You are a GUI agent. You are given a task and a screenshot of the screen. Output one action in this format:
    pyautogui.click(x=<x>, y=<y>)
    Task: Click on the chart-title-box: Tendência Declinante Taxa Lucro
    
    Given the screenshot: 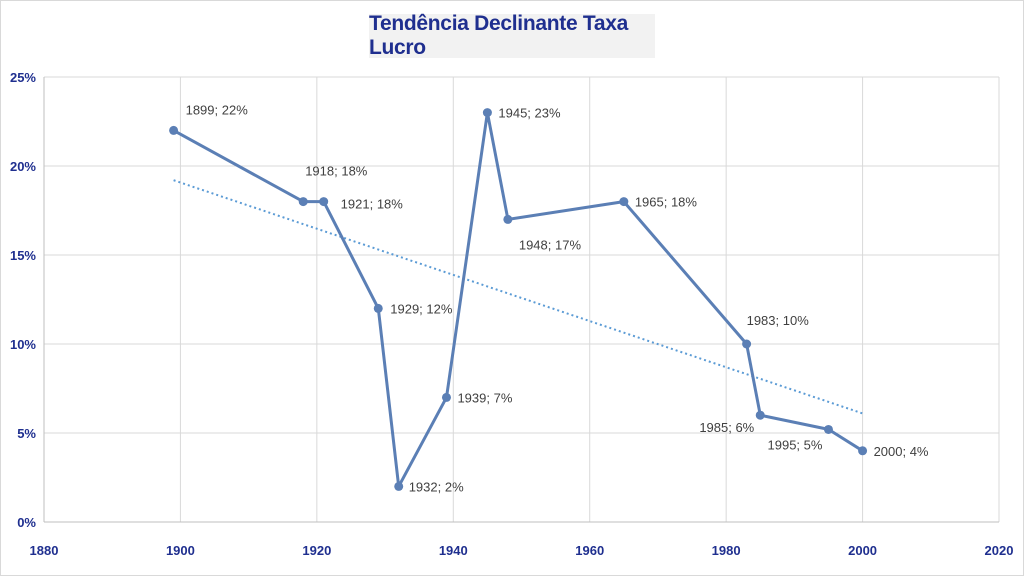 What is the action you would take?
    pyautogui.click(x=512, y=35)
    